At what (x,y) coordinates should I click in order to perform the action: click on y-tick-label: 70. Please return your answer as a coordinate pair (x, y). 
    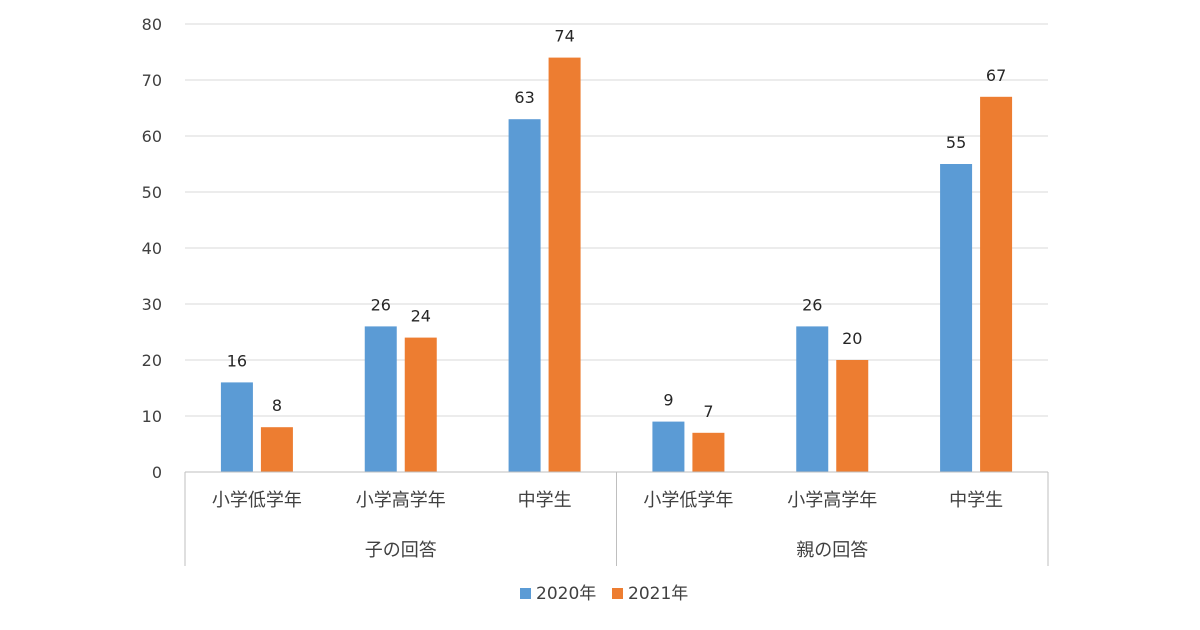
    Looking at the image, I should click on (152, 80).